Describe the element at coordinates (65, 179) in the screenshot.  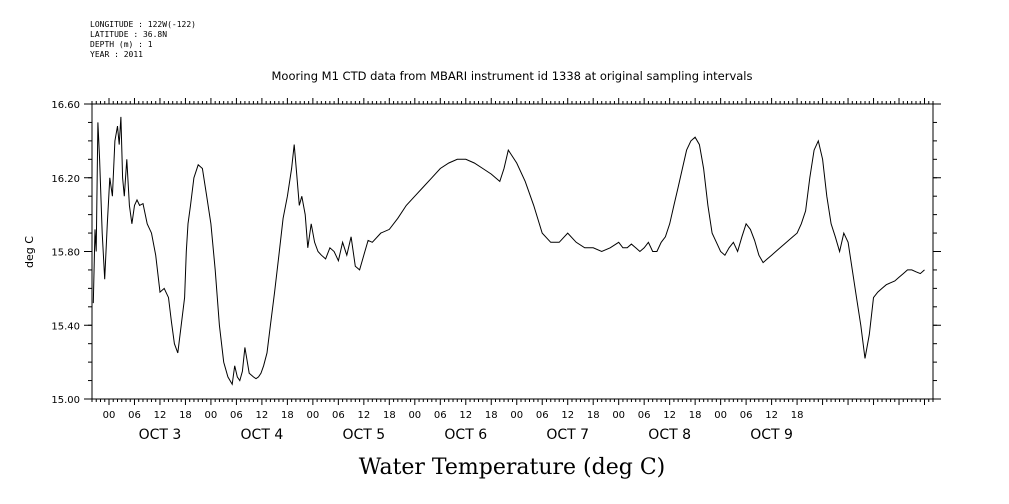
I see `y-tick-label: 16.20` at that location.